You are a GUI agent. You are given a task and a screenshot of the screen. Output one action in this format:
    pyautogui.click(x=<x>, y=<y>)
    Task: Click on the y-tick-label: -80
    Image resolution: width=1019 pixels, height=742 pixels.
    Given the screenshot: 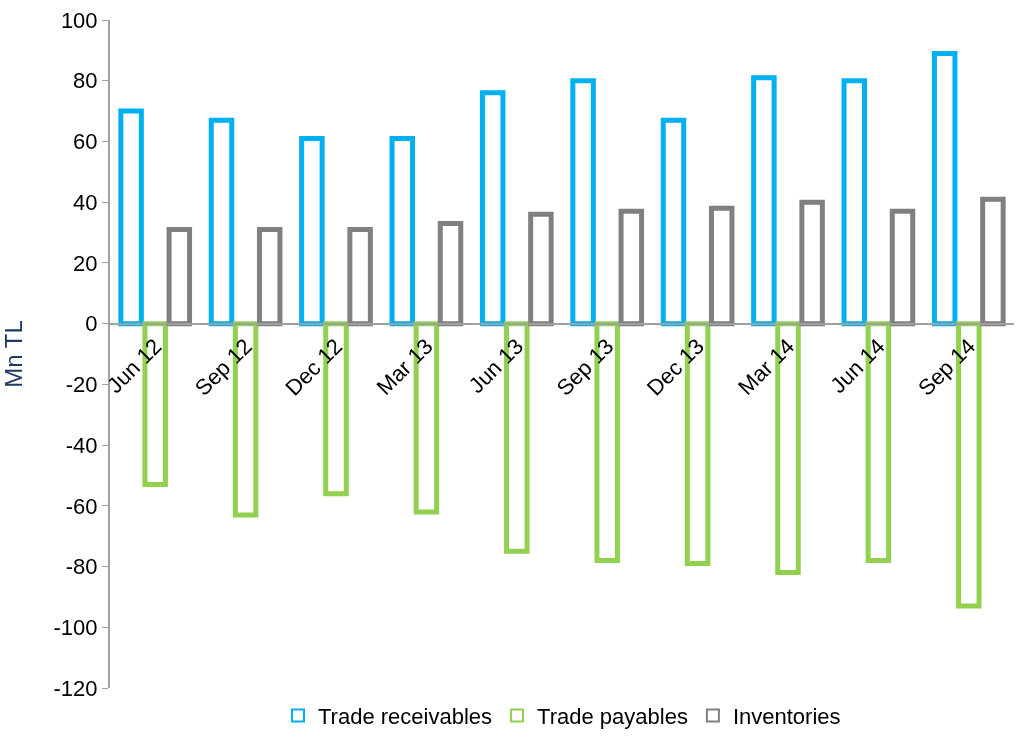 What is the action you would take?
    pyautogui.click(x=81, y=567)
    